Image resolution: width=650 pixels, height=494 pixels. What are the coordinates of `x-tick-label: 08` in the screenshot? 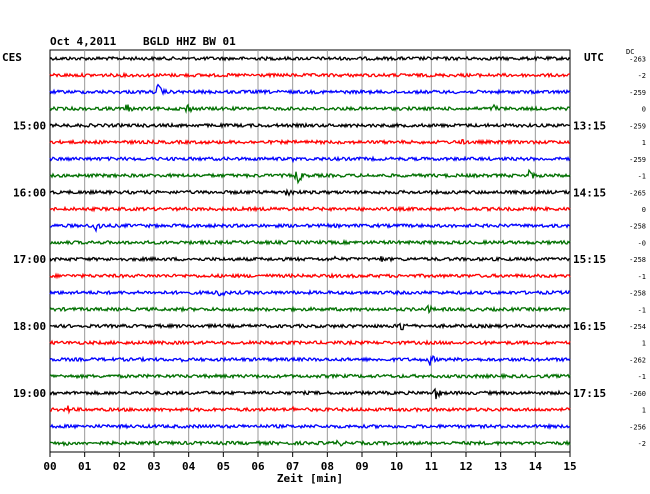 It's located at (327, 466).